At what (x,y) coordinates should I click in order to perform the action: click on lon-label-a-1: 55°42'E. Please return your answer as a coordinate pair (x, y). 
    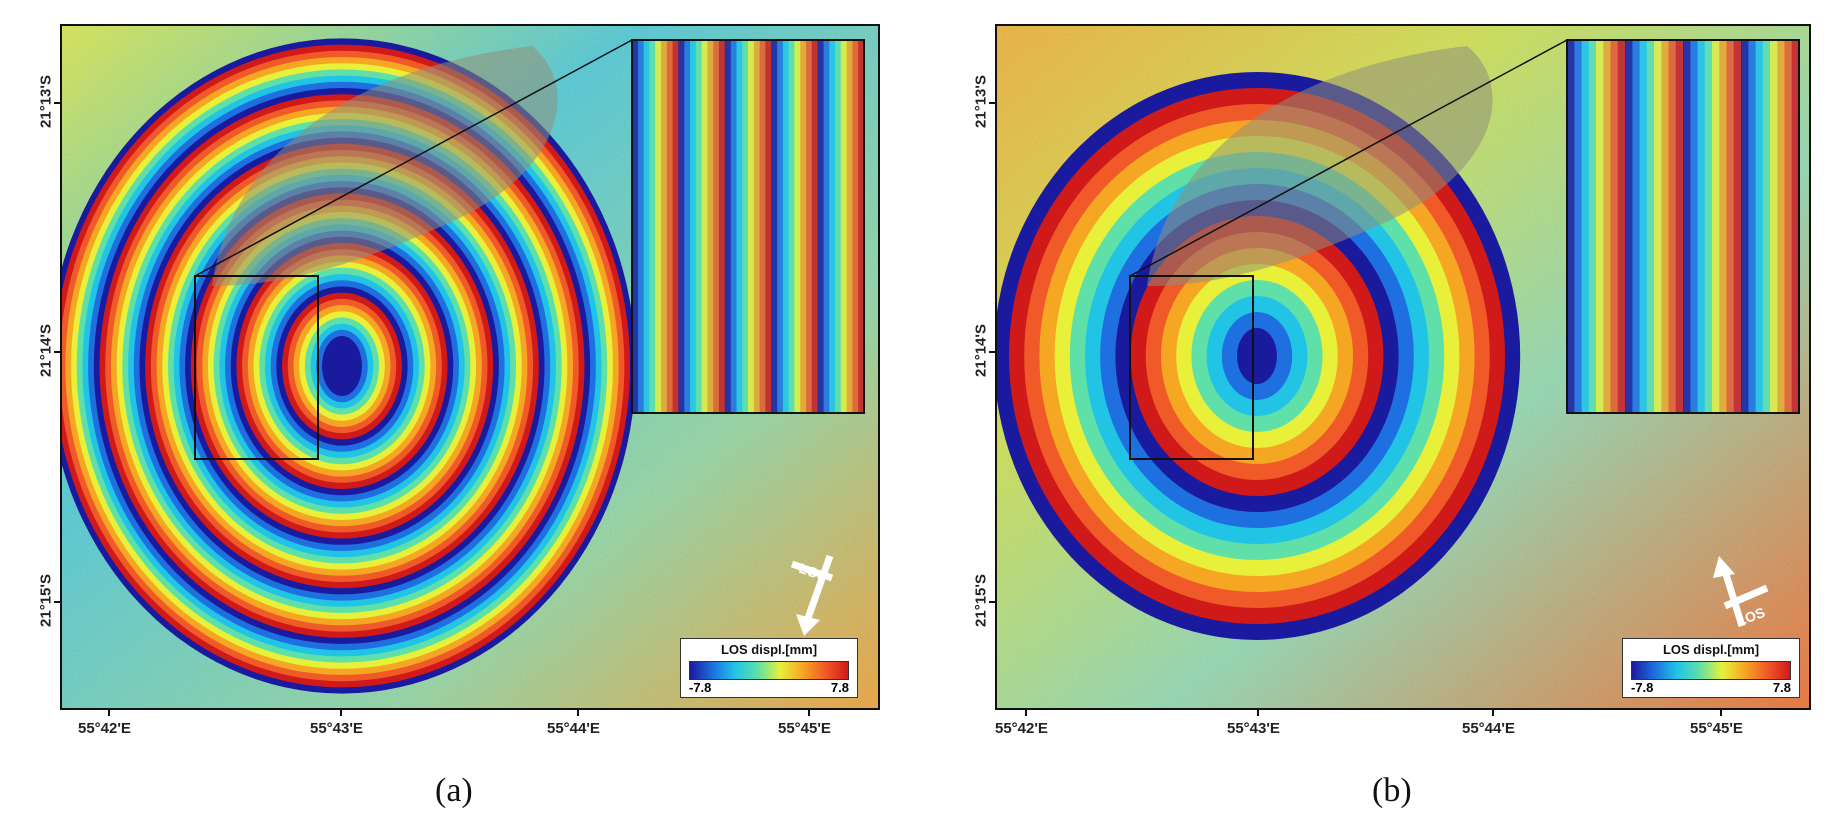
    Looking at the image, I should click on (104, 728).